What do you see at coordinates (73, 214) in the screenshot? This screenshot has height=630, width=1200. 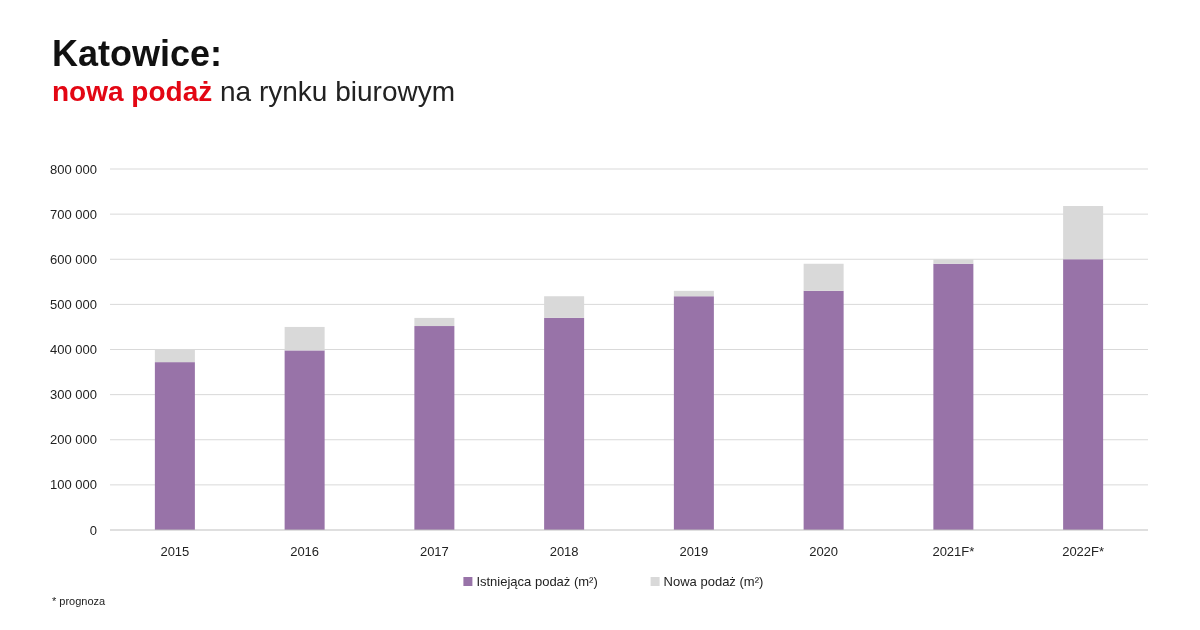 I see `y-tick-label: 700 000` at bounding box center [73, 214].